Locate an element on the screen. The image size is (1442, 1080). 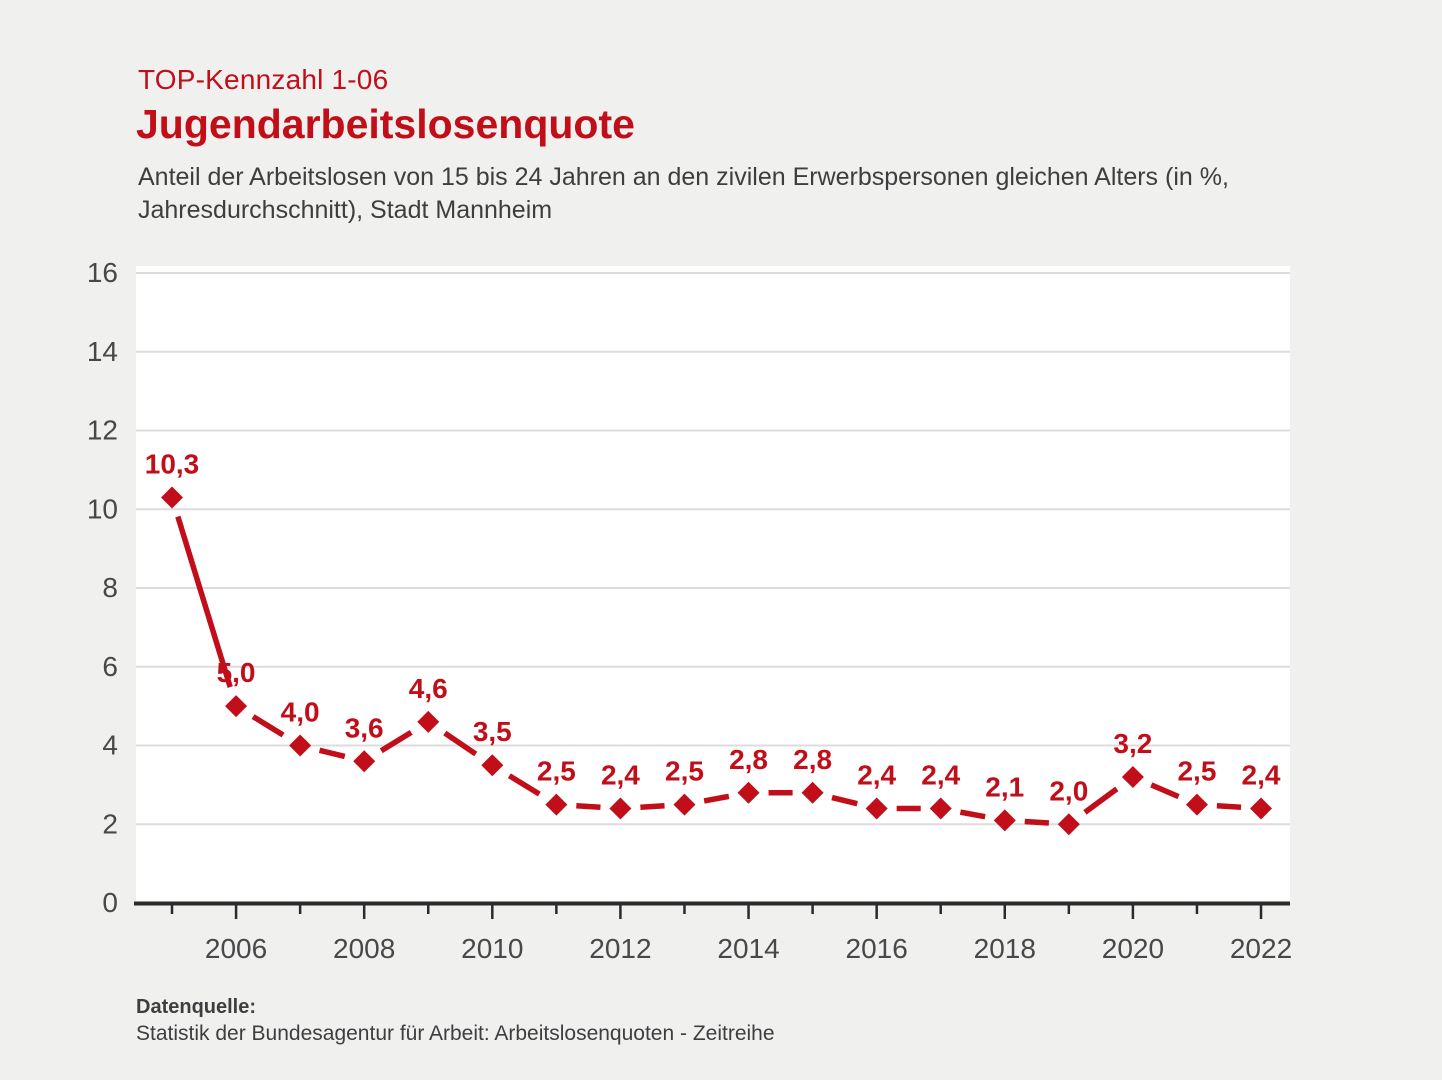
data-source-label: Datenquelle: is located at coordinates (196, 1007).